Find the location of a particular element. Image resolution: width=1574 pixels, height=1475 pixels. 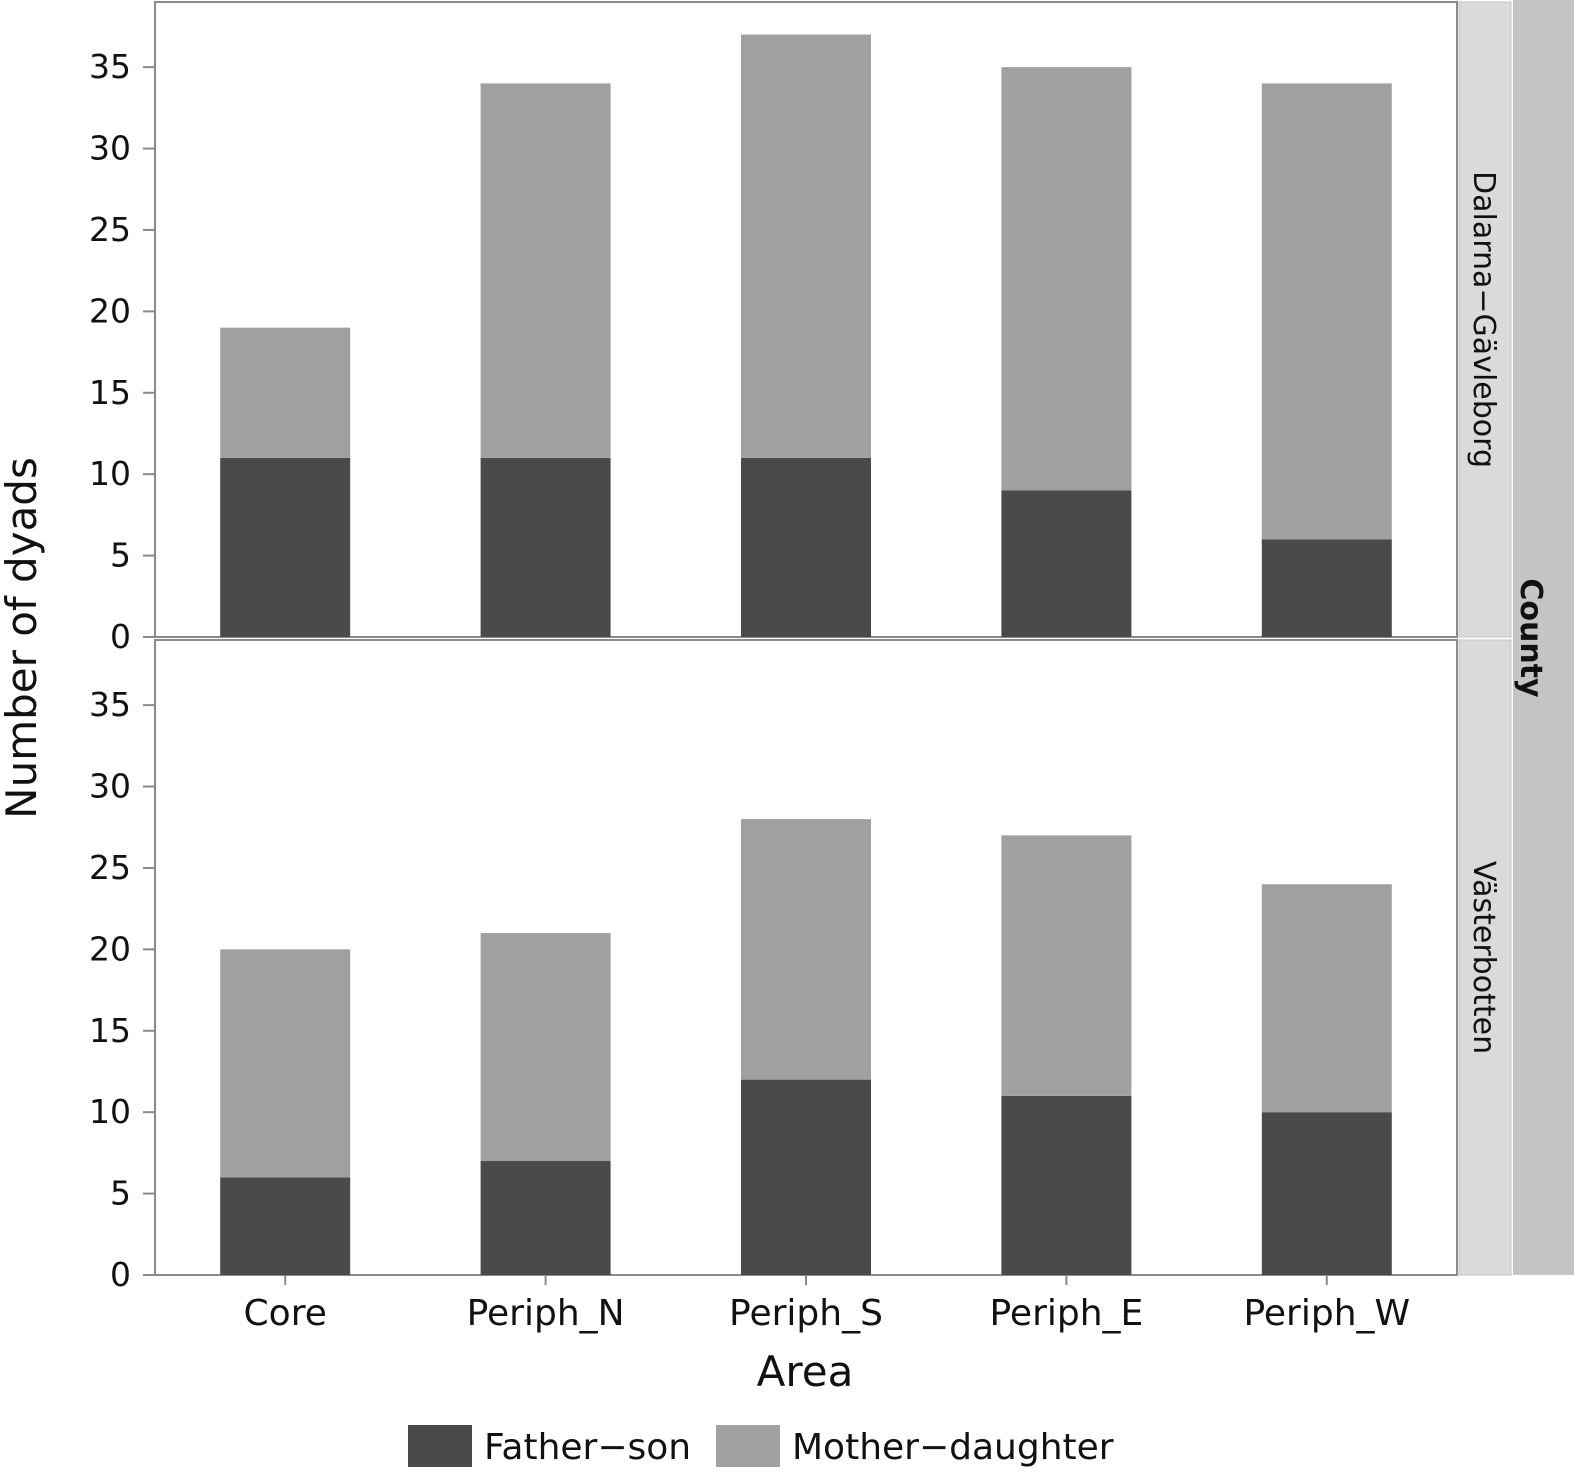

x-tick-label: Periph_W is located at coordinates (1326, 1313).